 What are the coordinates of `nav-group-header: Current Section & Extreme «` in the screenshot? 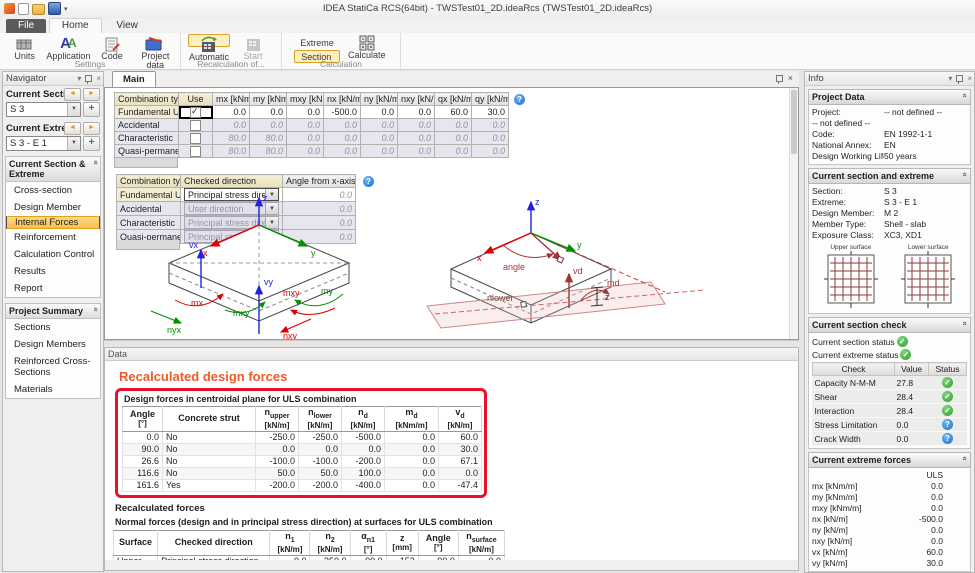 It's located at (53, 169).